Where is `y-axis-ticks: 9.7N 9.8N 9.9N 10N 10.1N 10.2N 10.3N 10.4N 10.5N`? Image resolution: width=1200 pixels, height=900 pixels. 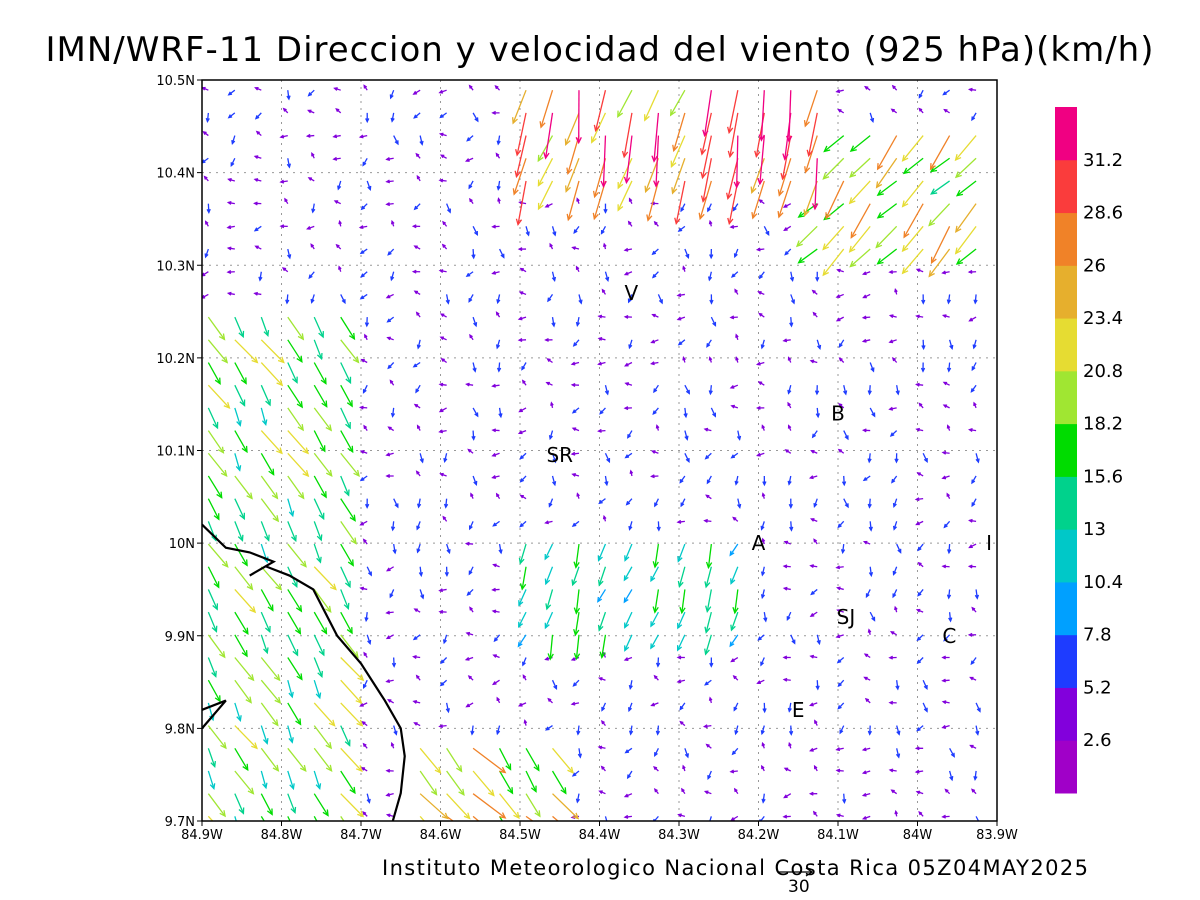 y-axis-ticks: 9.7N 9.8N 9.9N 10N 10.1N 10.2N 10.3N 10.4N 10.5N is located at coordinates (179, 452).